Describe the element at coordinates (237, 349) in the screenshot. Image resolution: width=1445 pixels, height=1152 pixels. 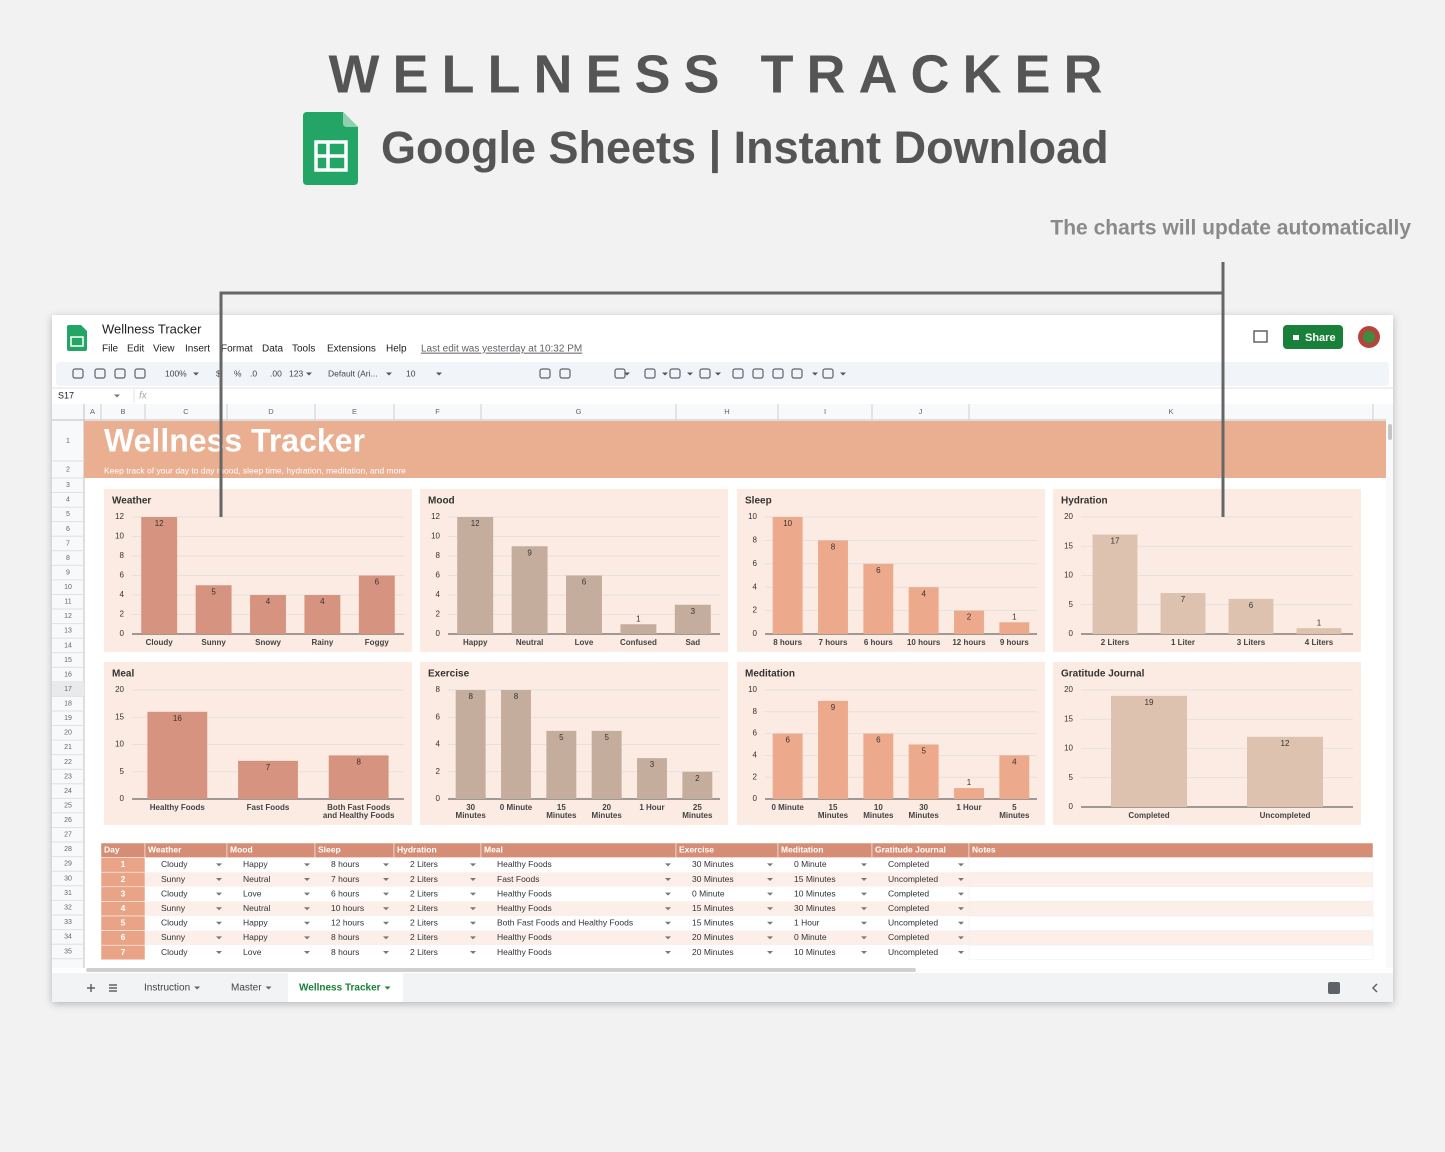
I see `menu-item: Format` at that location.